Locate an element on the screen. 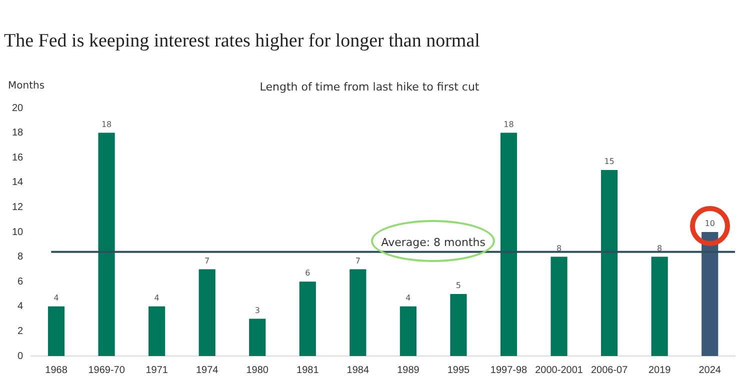  data-label: 5 is located at coordinates (459, 285).